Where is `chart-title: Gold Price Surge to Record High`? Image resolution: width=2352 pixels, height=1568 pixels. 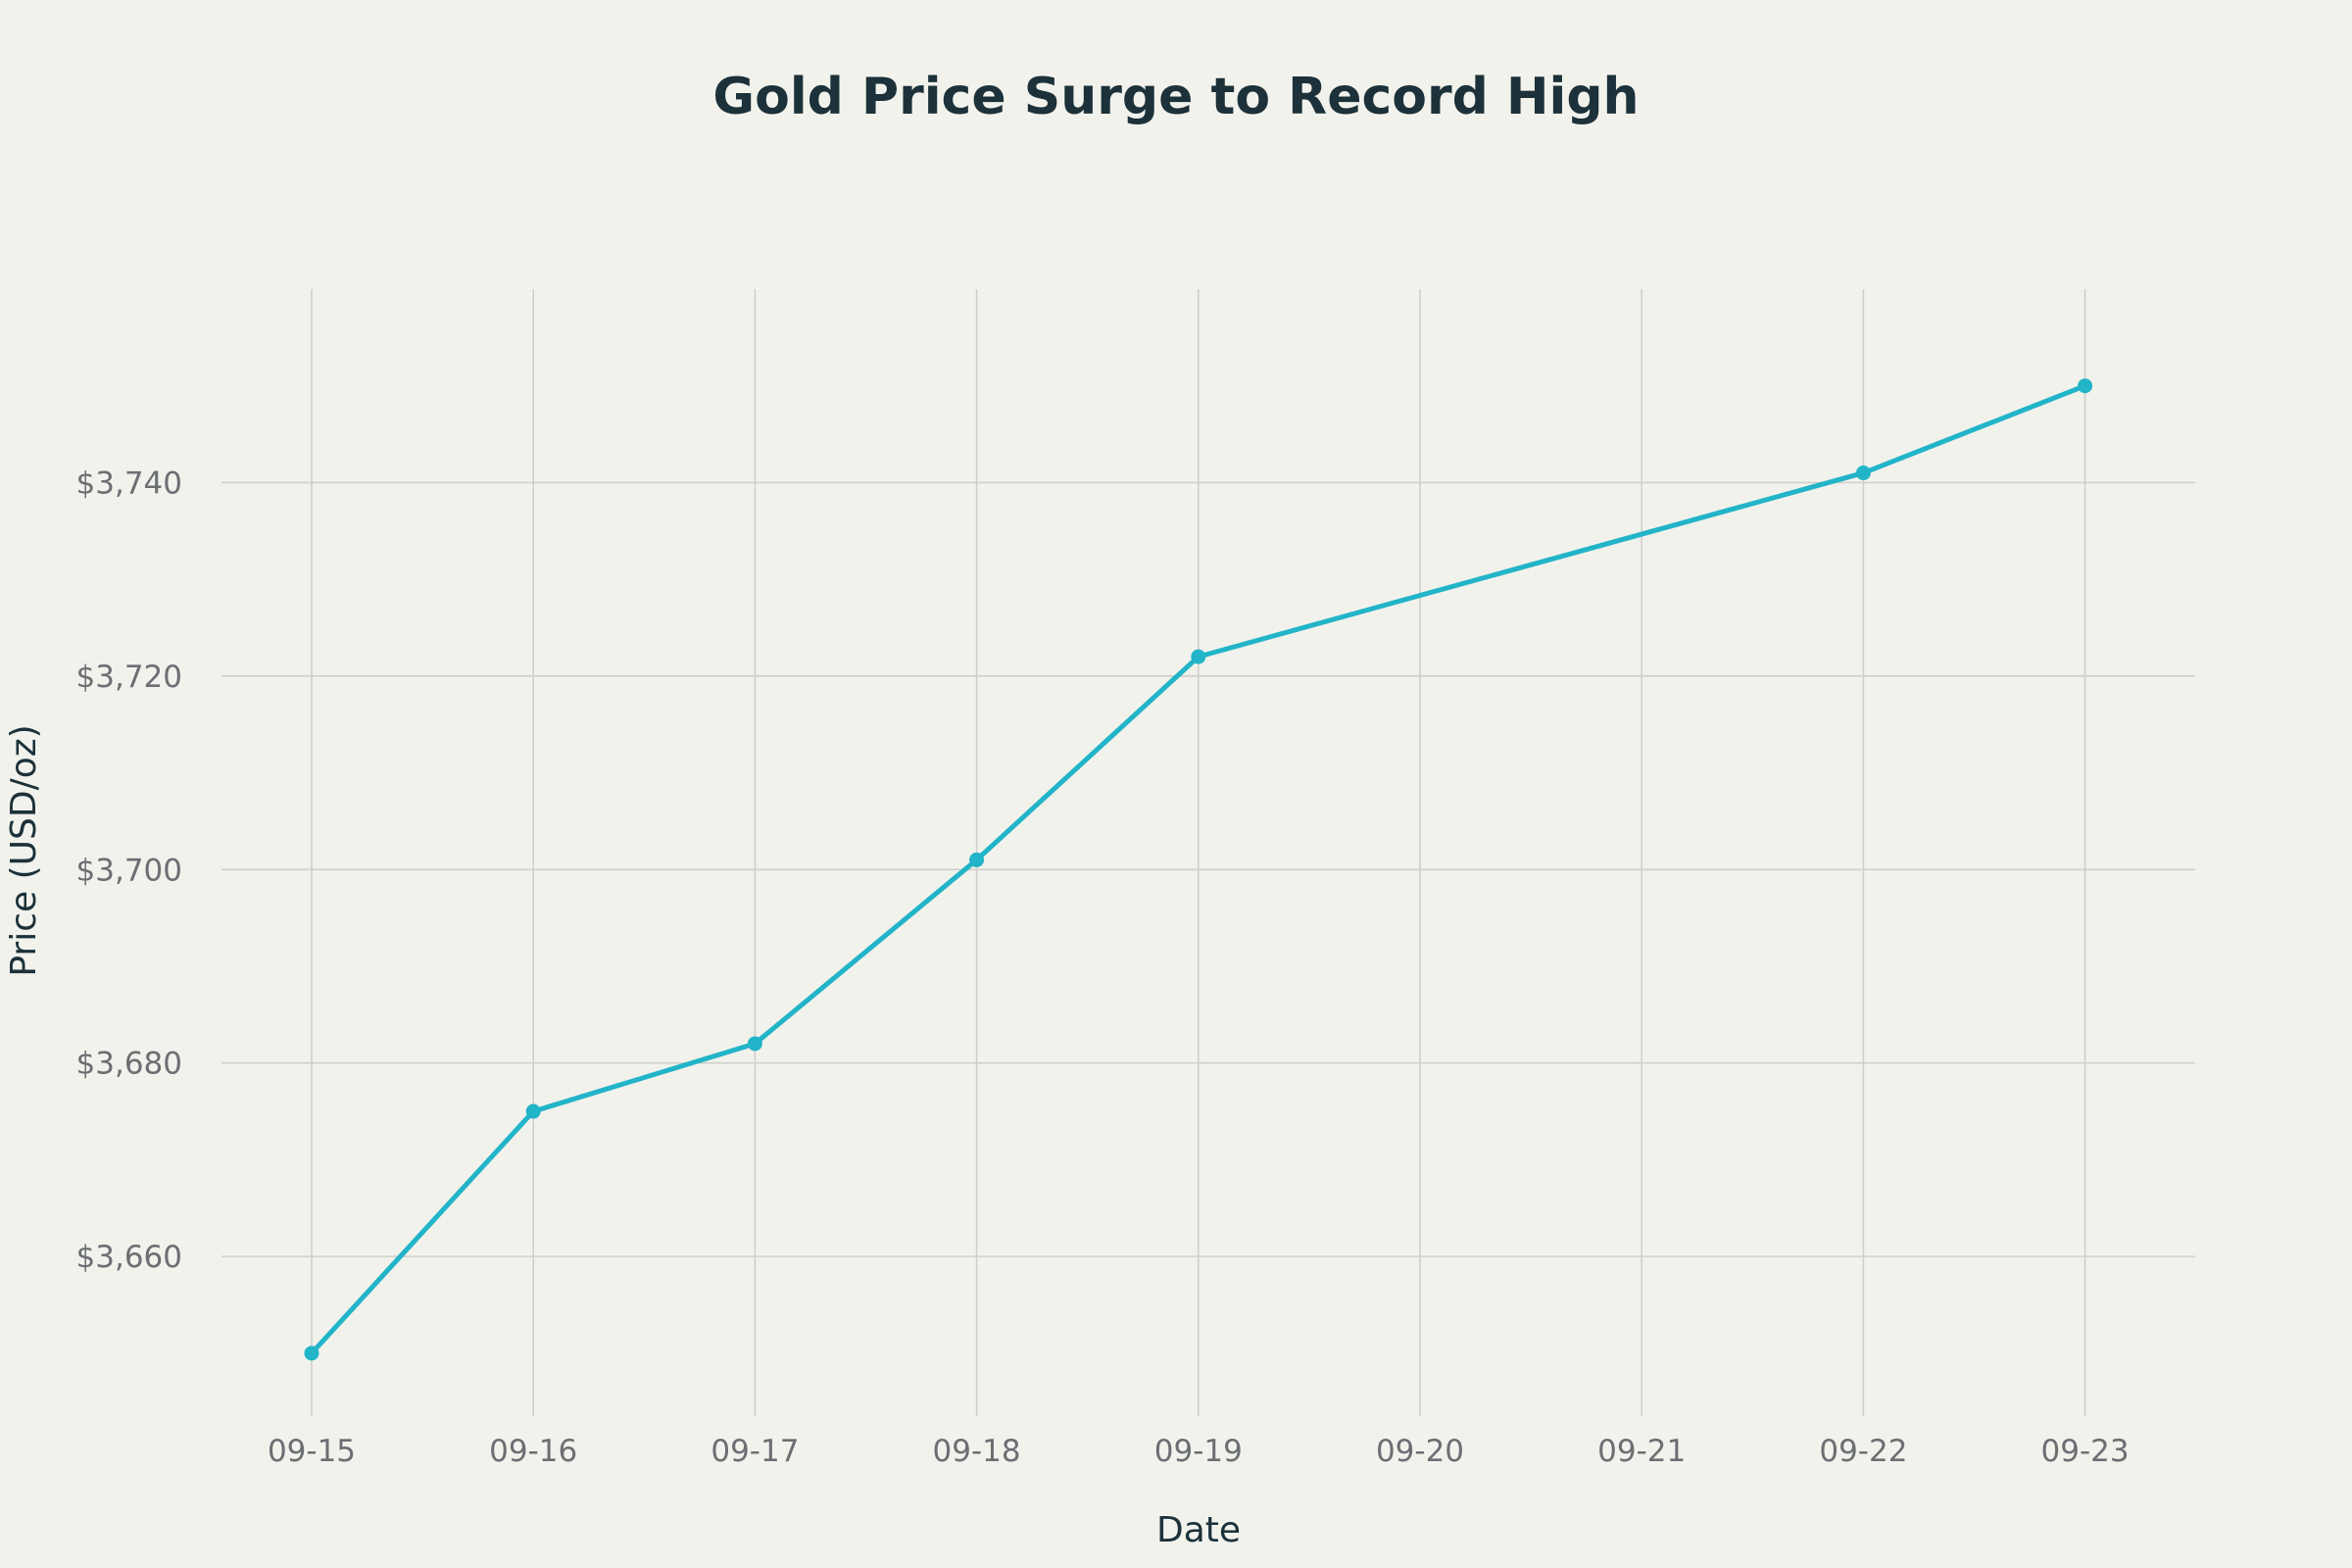 chart-title: Gold Price Surge to Record High is located at coordinates (1175, 97).